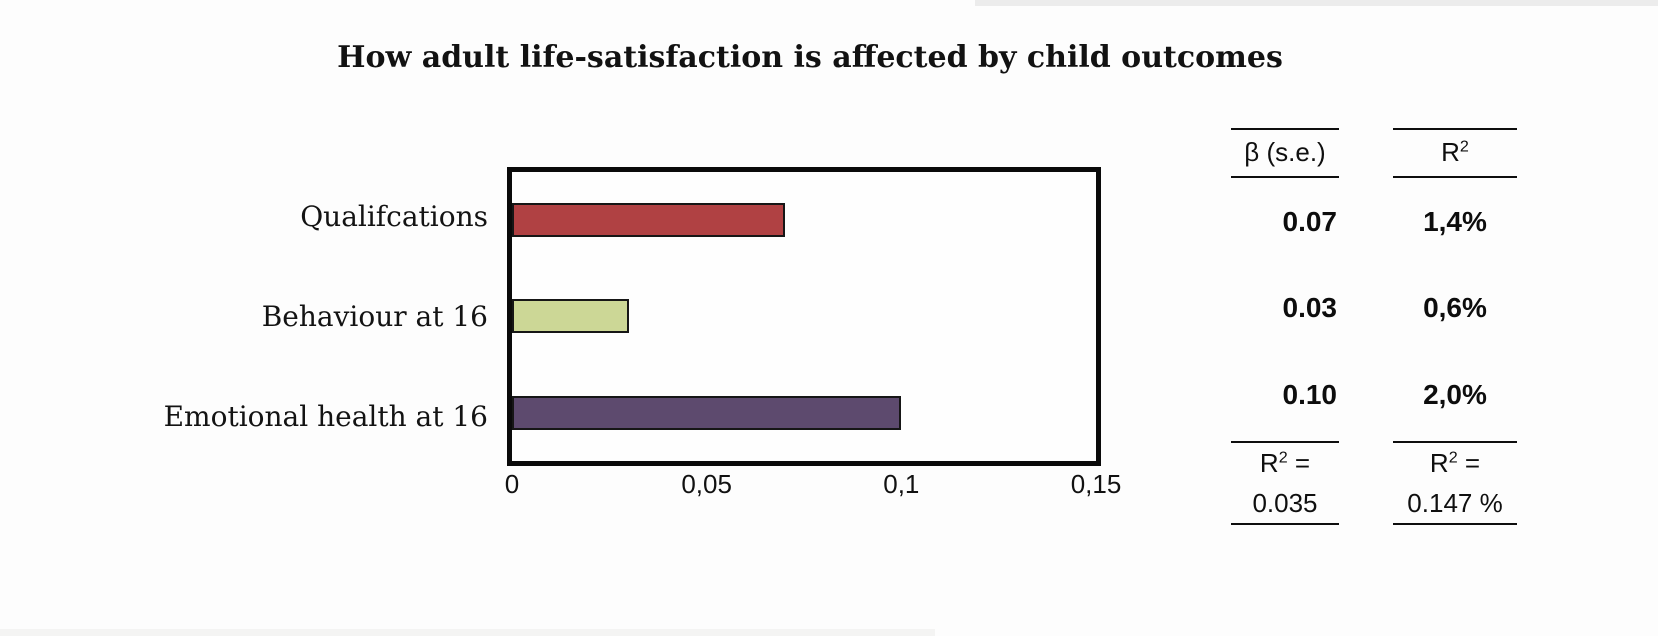 The image size is (1658, 636). I want to click on beta-value-behaviour: 0.03, so click(1310, 307).